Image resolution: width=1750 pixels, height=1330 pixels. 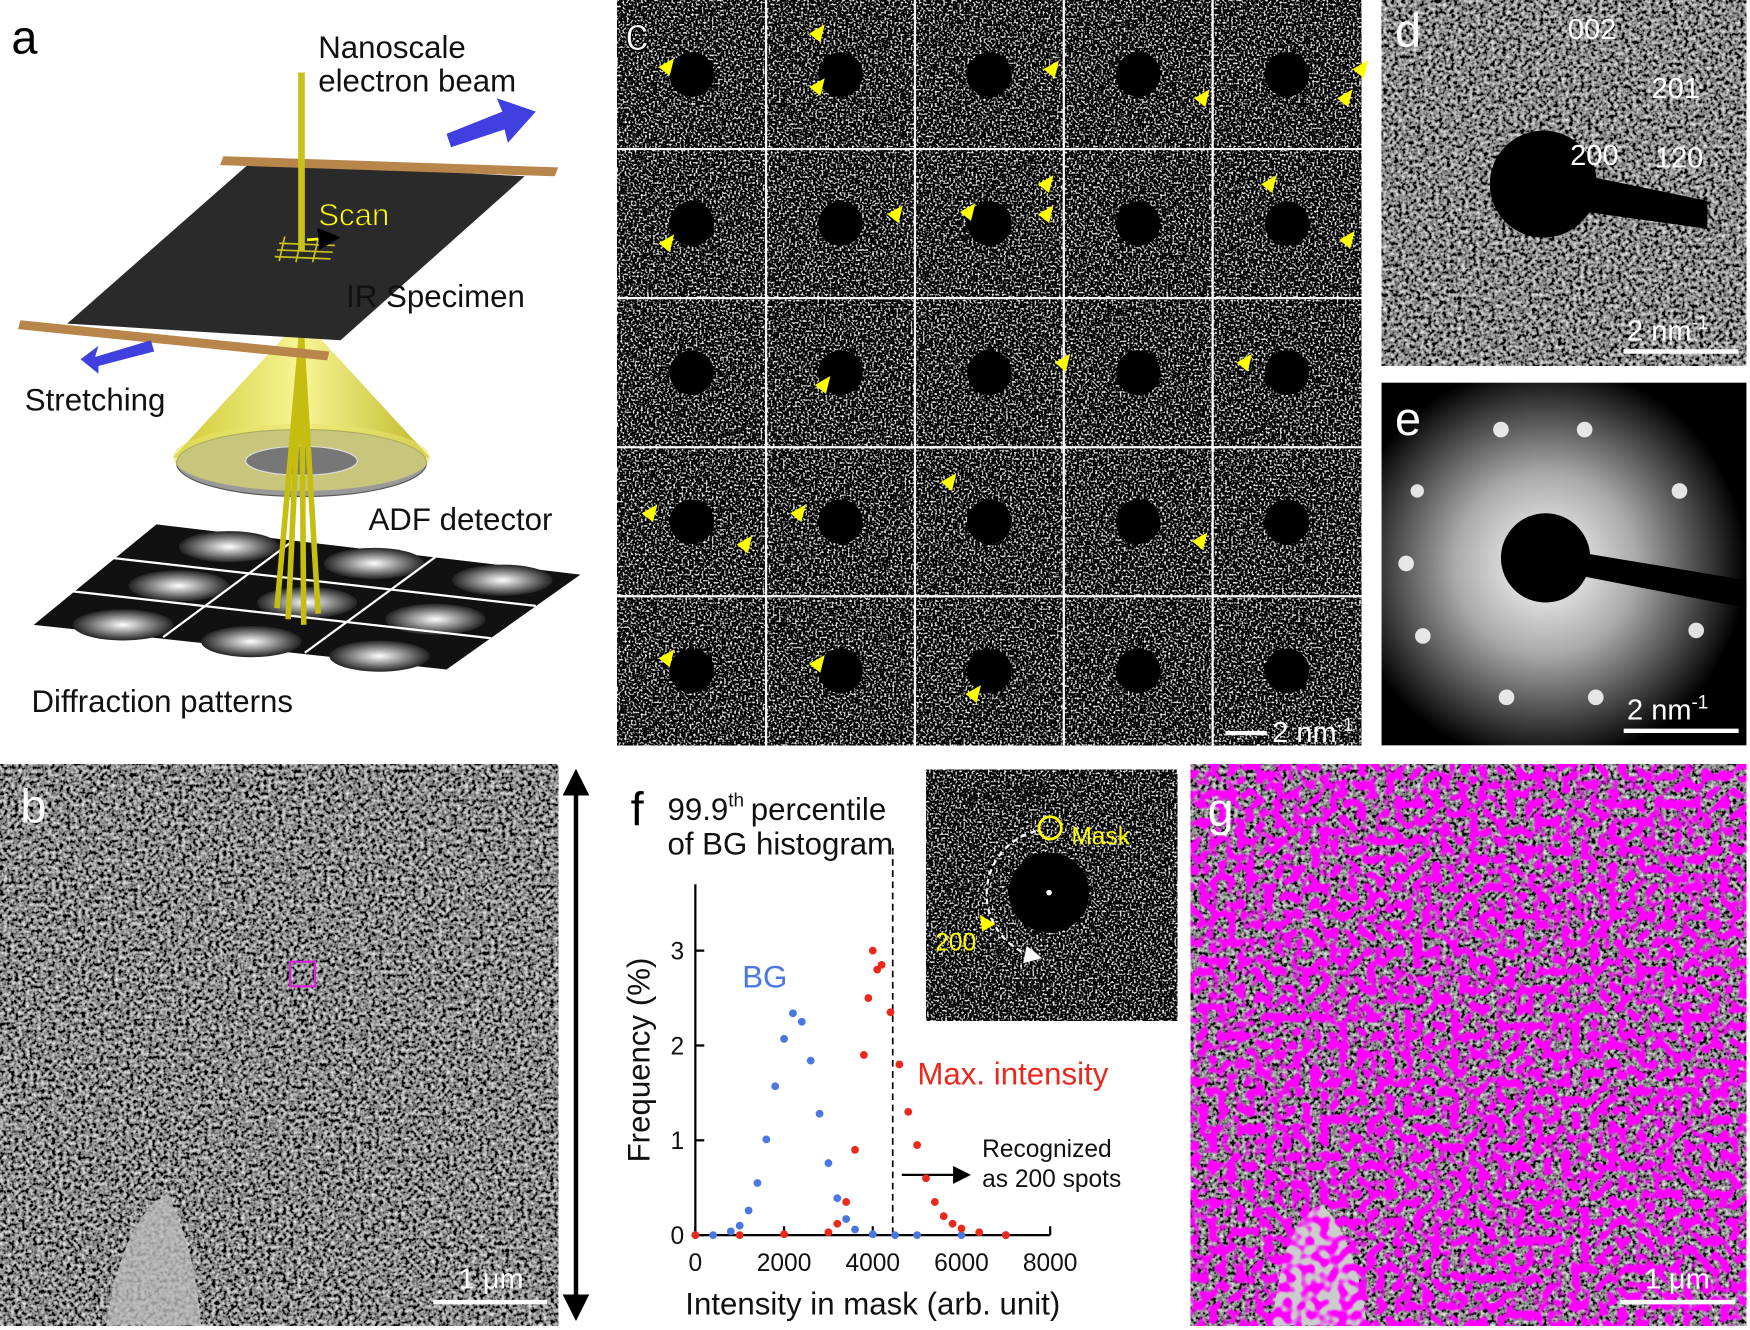 What do you see at coordinates (435, 296) in the screenshot?
I see `specimen-label: IR Specimen` at bounding box center [435, 296].